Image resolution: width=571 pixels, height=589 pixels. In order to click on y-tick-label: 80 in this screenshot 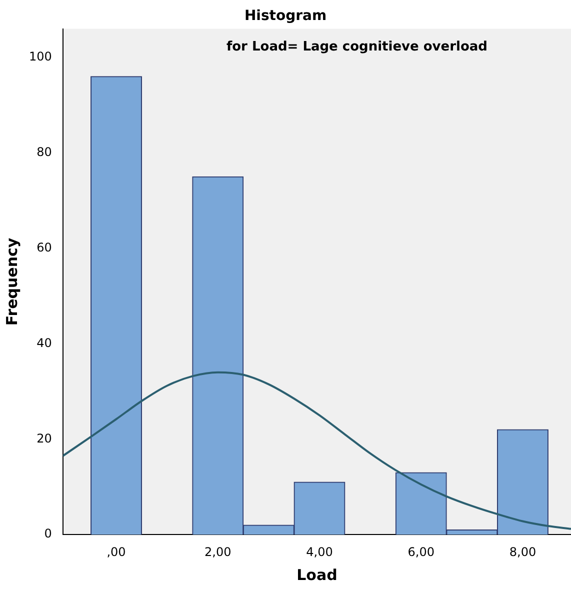, I will do `click(44, 151)`.